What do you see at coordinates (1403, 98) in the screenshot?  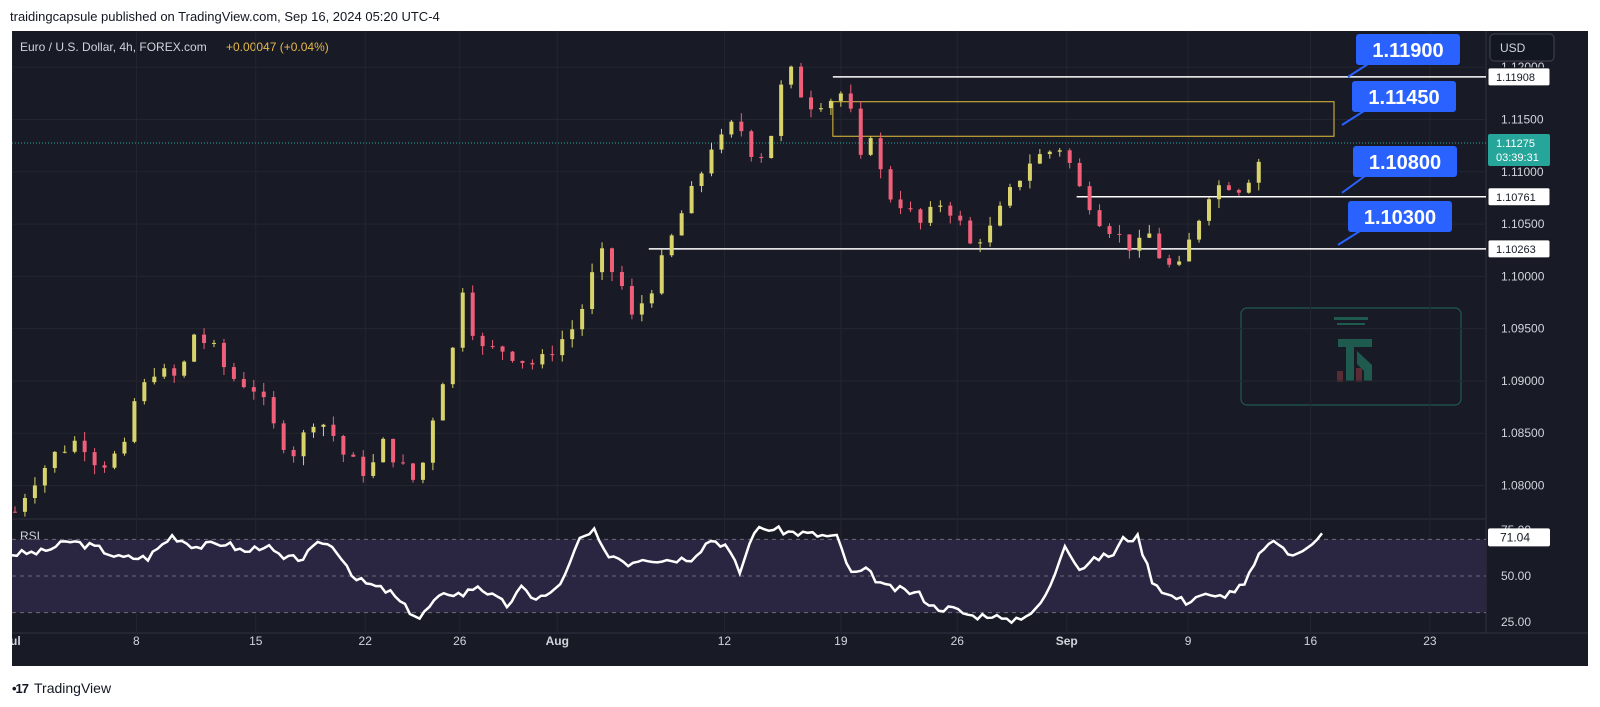 I see `price-callout-label: 1.11450` at bounding box center [1403, 98].